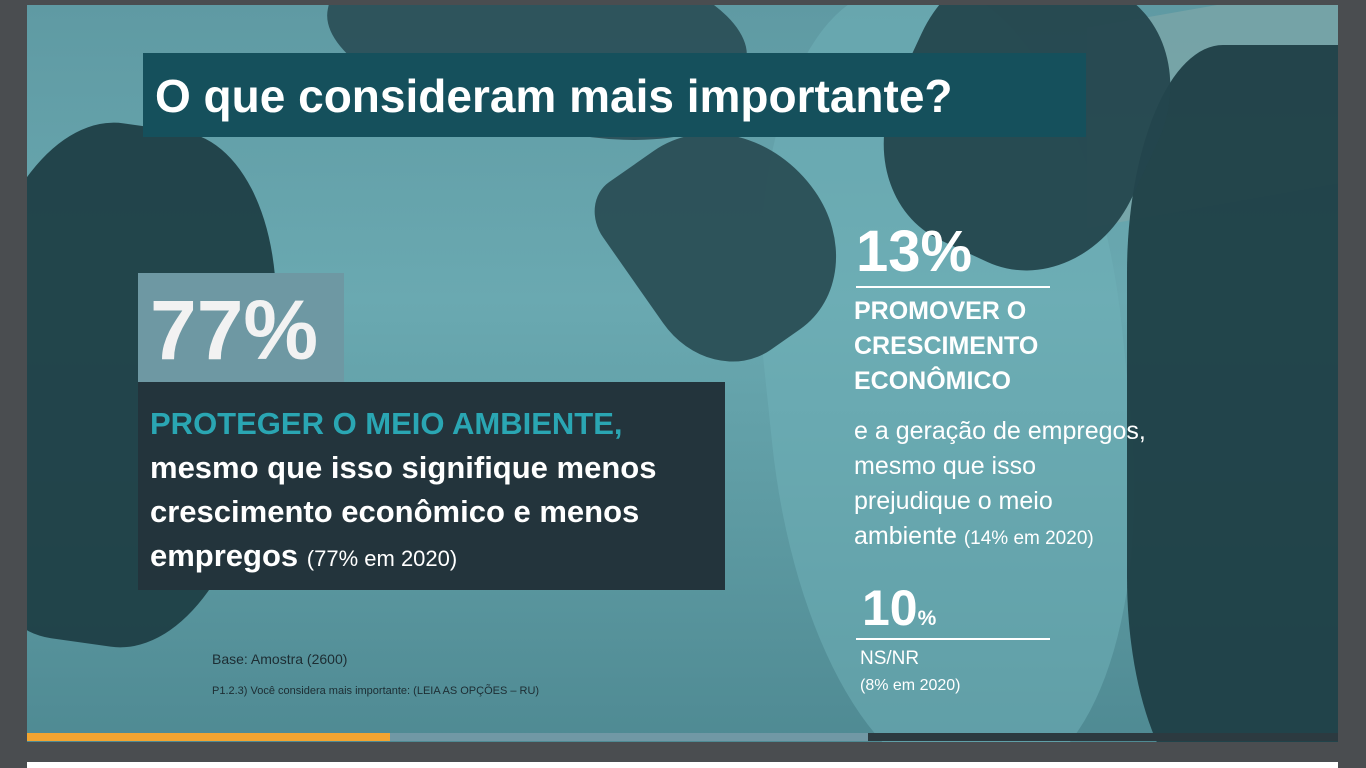 Image resolution: width=1366 pixels, height=768 pixels. Describe the element at coordinates (890, 658) in the screenshot. I see `third-option-label: NS/NR` at that location.